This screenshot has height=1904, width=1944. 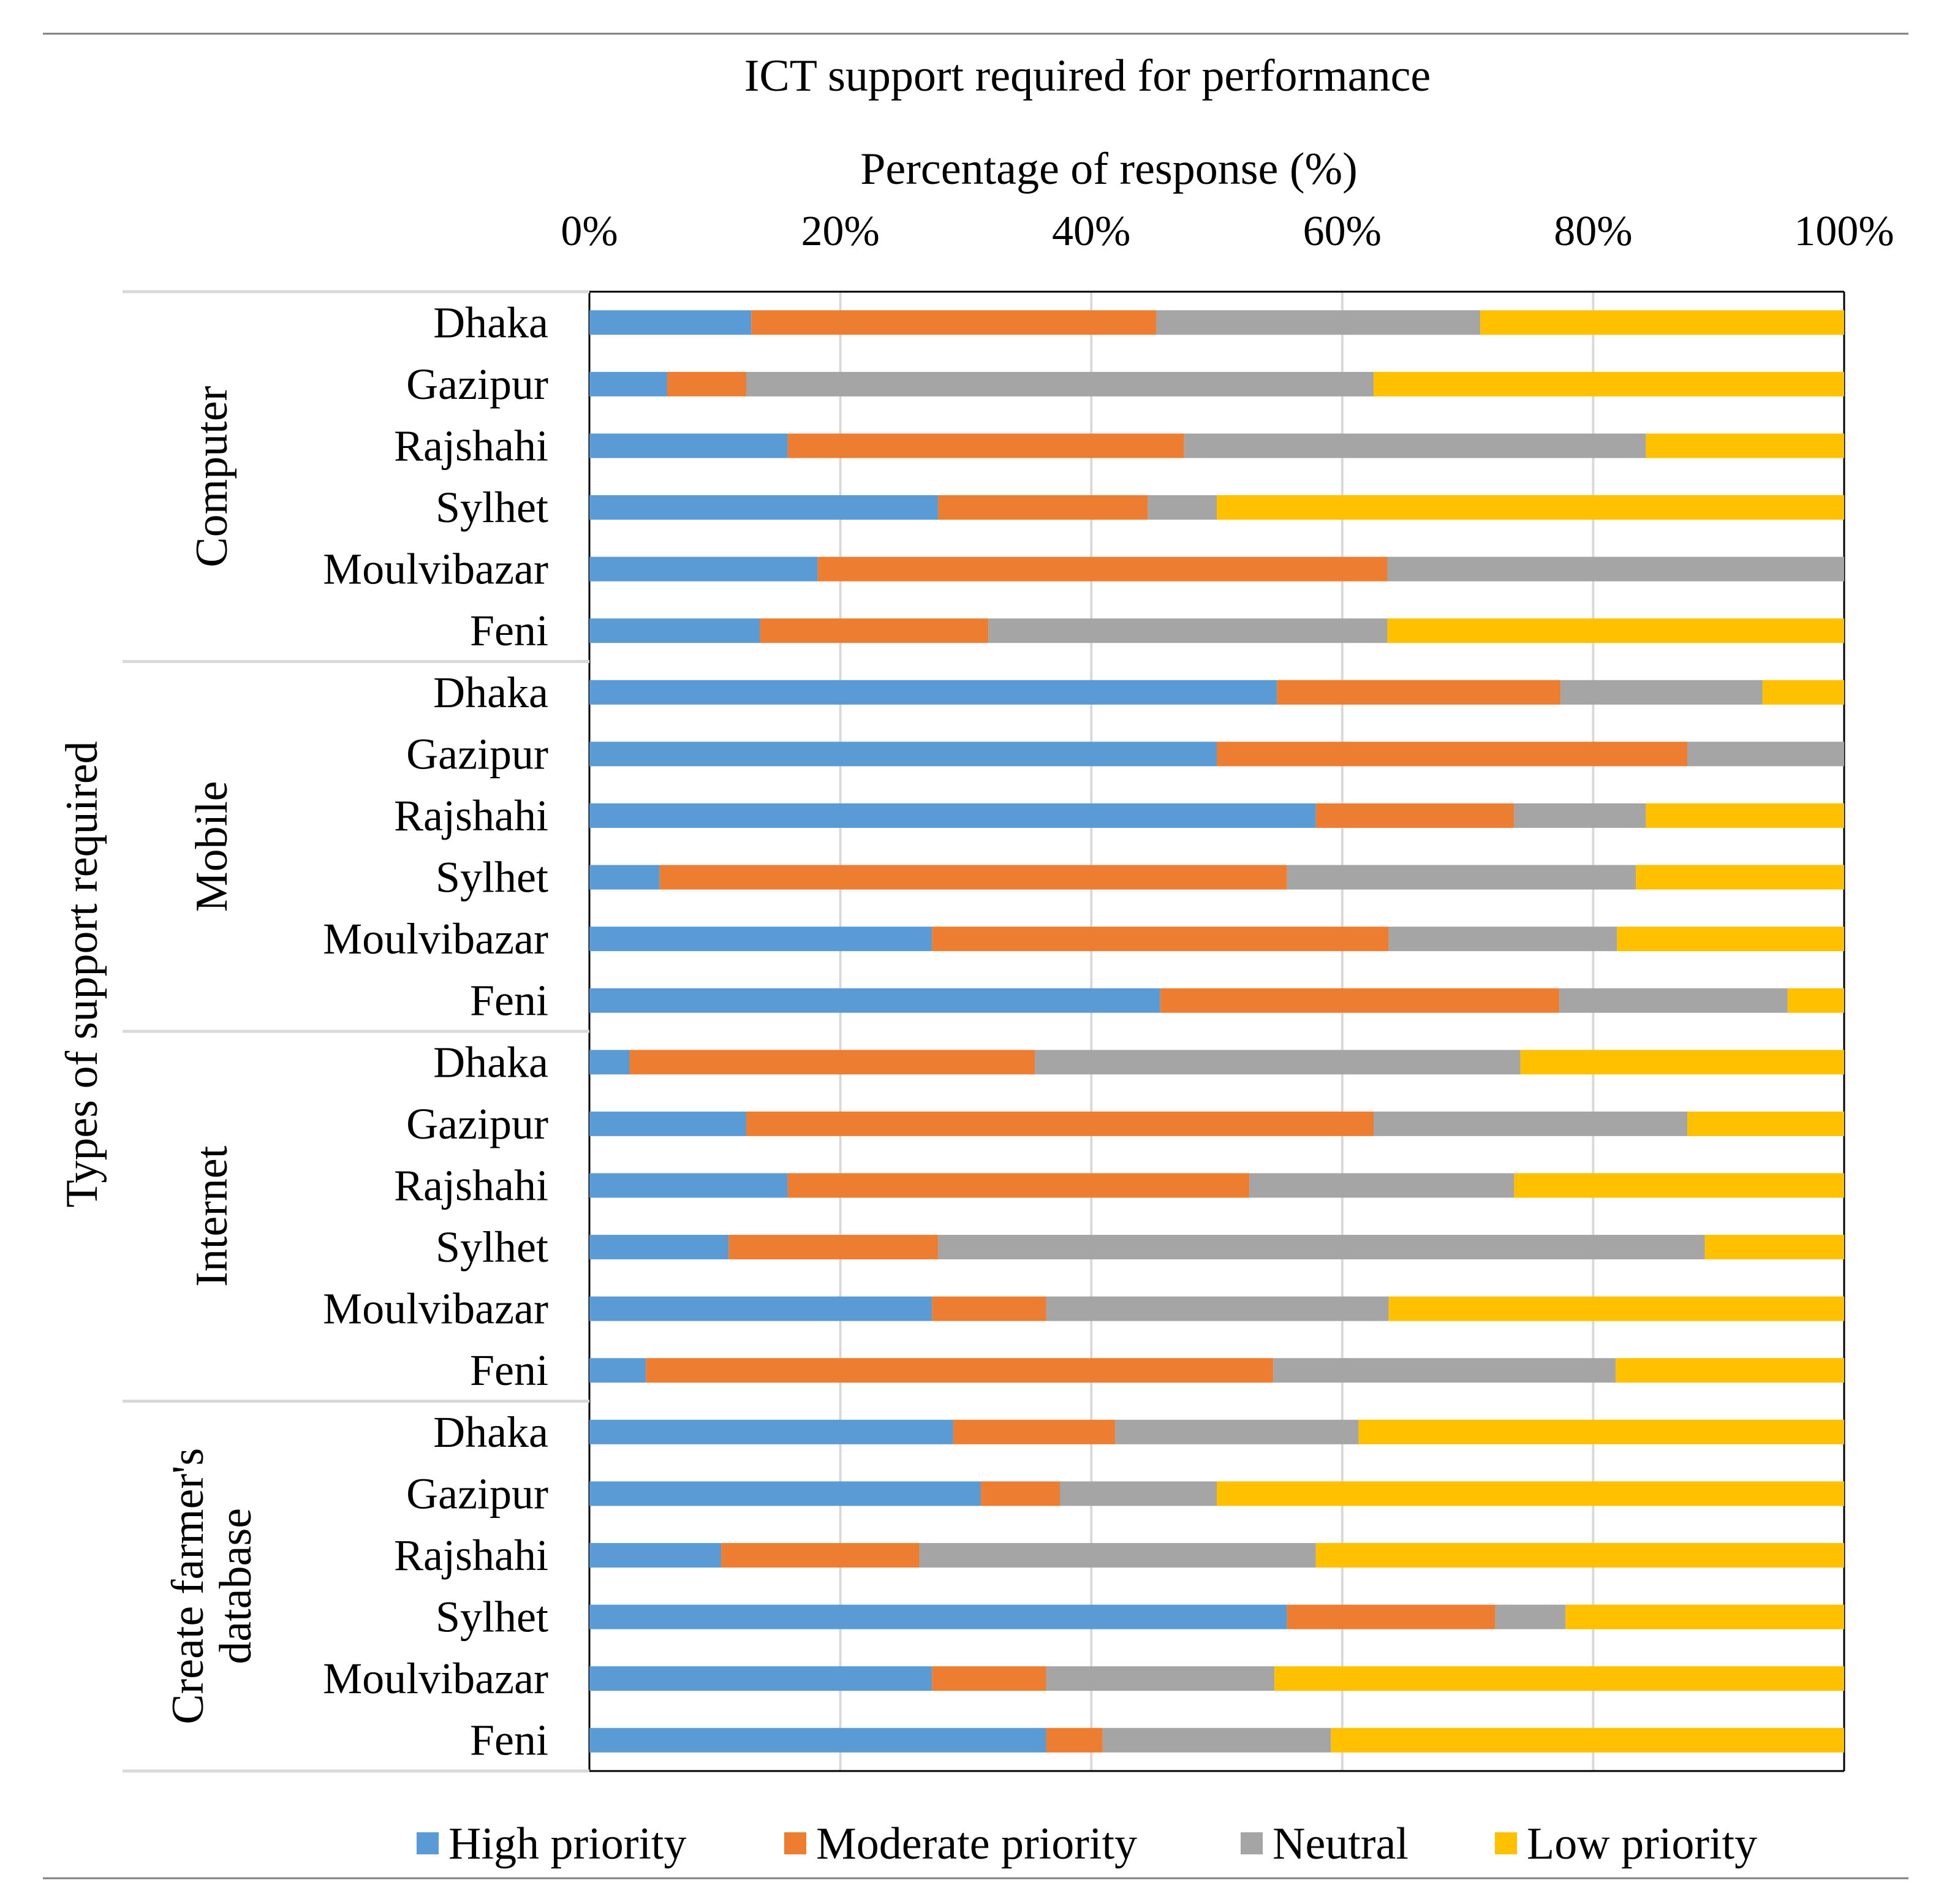 I want to click on x-tick-label: 60%, so click(x=1342, y=232).